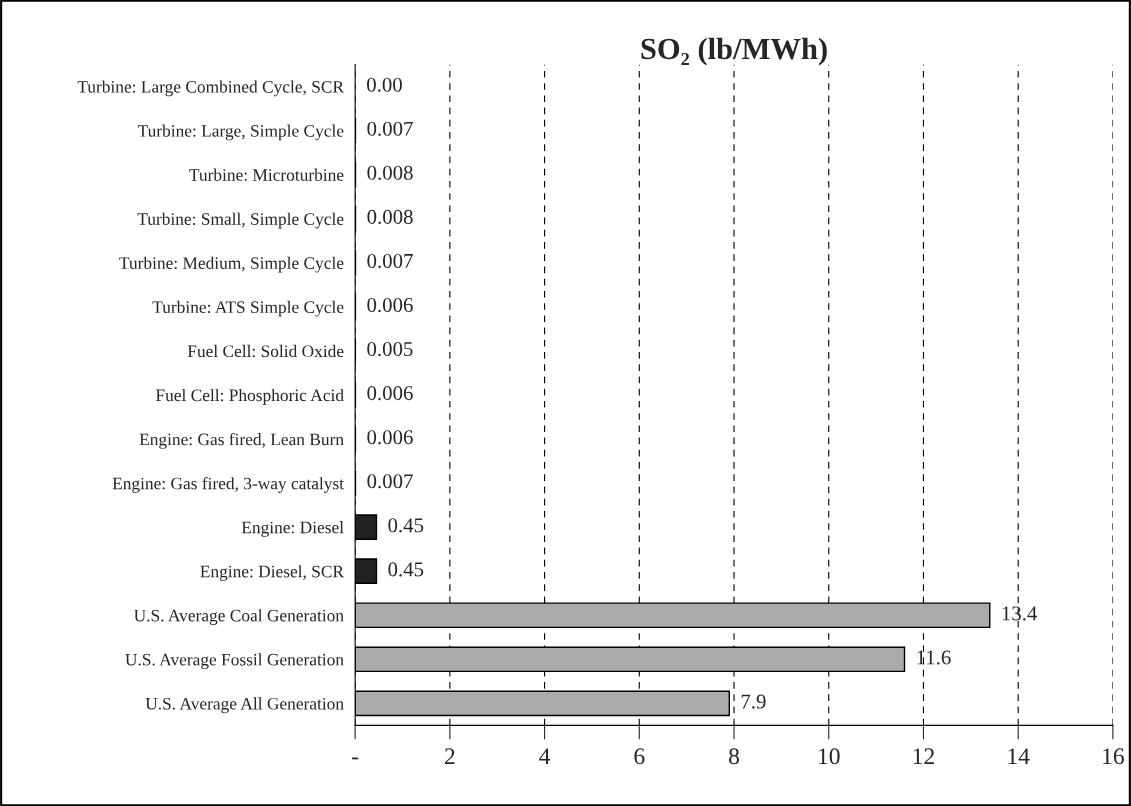  I want to click on x-tick-label: 2, so click(449, 756).